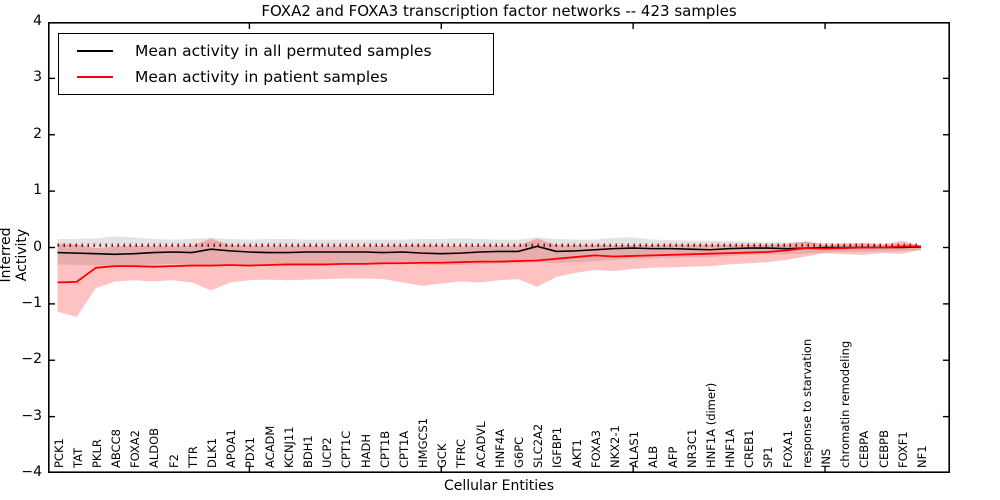  I want to click on x-tick-label: response to starvation, so click(806, 403).